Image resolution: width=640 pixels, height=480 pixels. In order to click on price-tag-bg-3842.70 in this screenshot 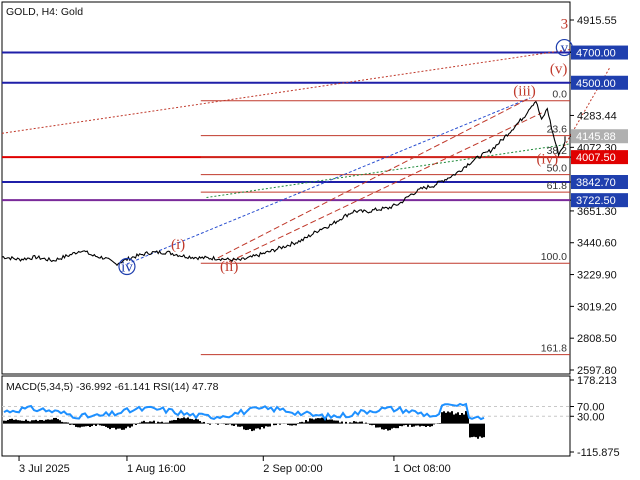, I will do `click(599, 182)`.